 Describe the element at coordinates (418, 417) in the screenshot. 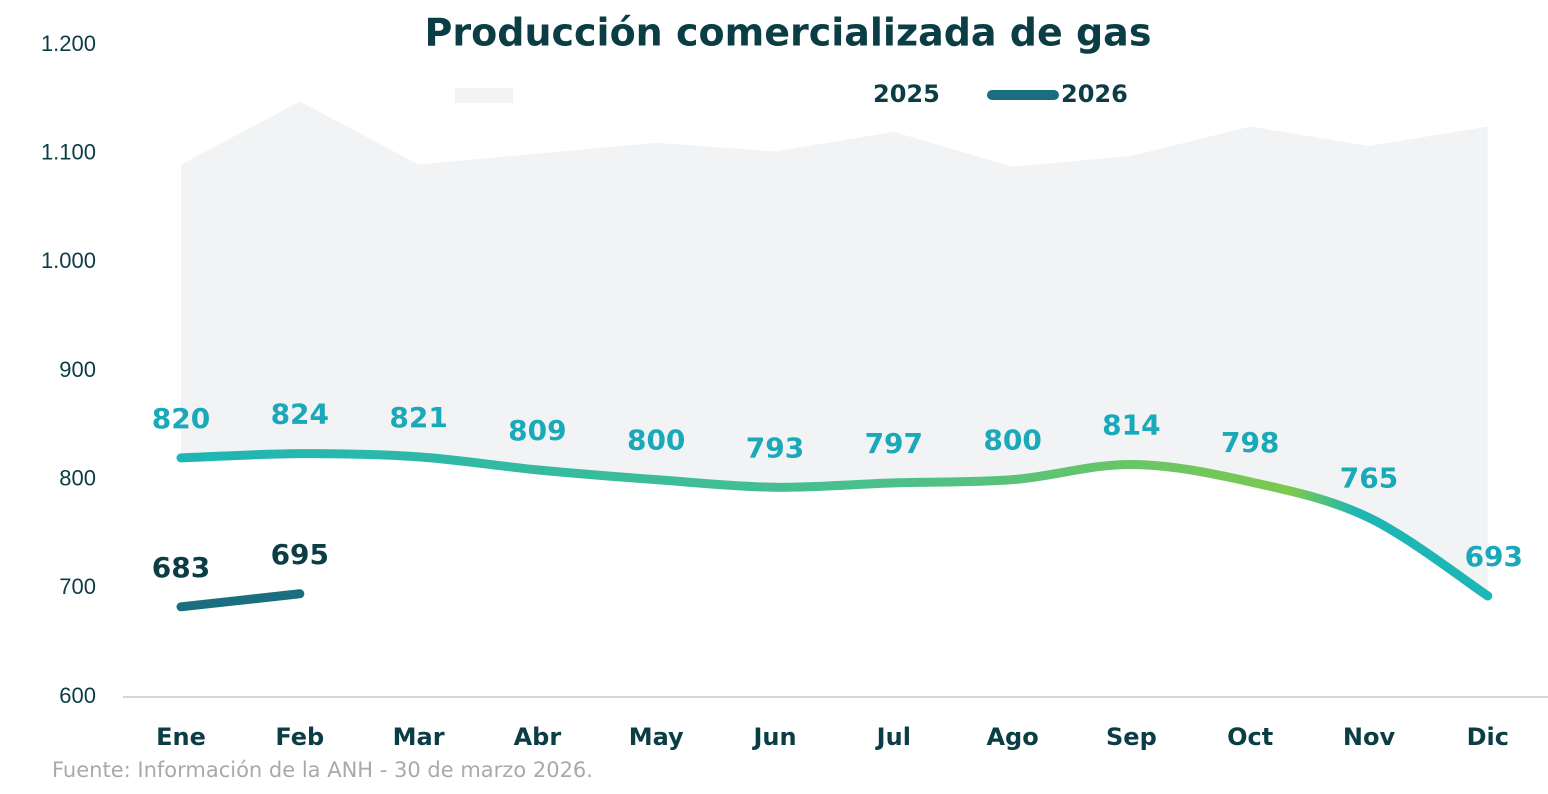

I see `data-label: 821` at that location.